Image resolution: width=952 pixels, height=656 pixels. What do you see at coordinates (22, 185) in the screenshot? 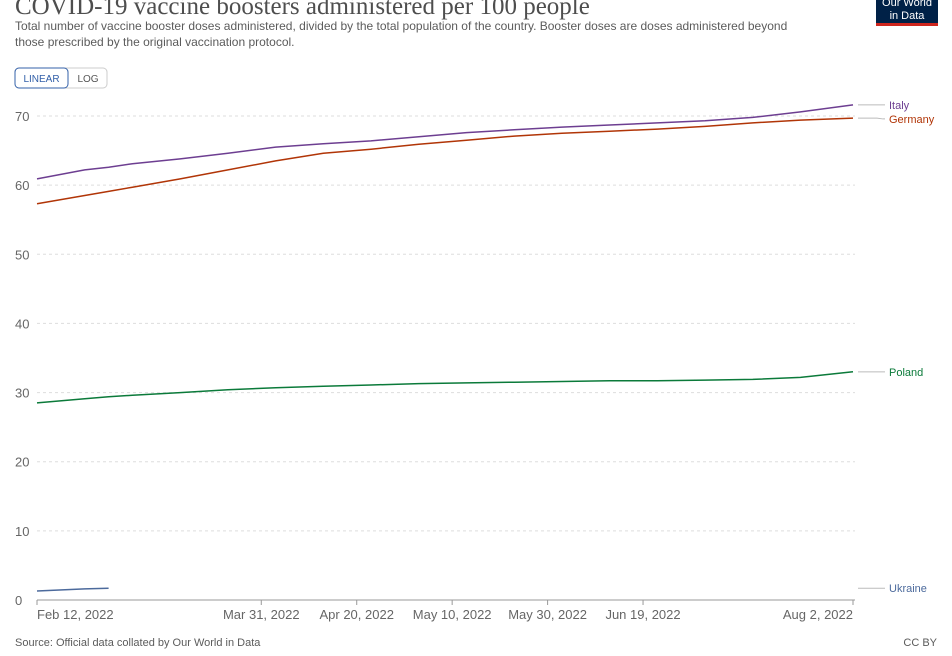
I see `y-tick-label: 60` at bounding box center [22, 185].